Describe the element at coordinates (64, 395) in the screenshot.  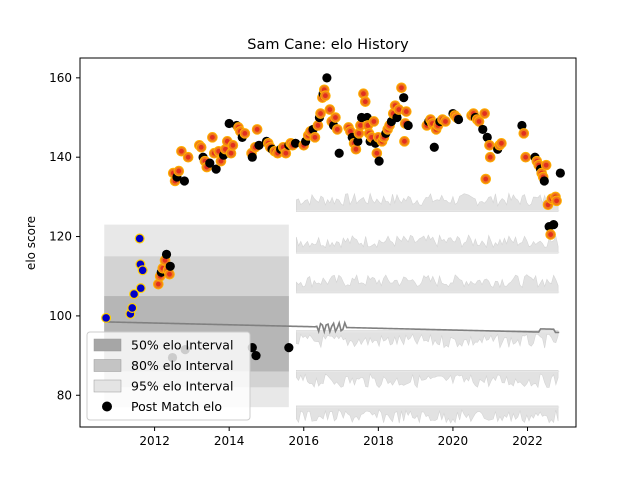
I see `y-tick-label: 80` at that location.